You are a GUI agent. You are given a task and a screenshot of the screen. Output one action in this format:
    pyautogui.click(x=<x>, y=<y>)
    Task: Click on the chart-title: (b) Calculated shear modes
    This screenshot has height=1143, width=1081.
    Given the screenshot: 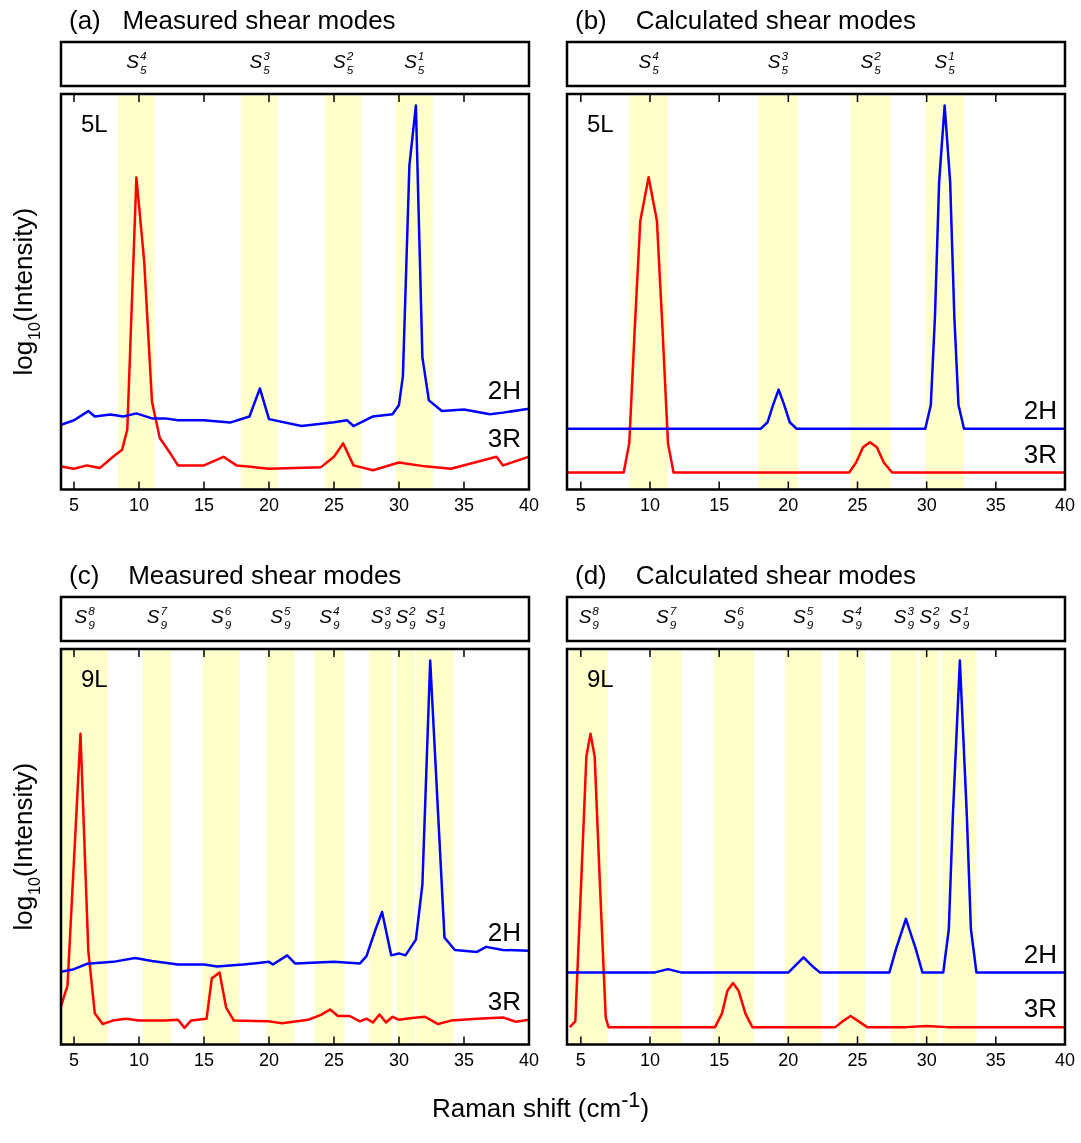 What is the action you would take?
    pyautogui.click(x=746, y=20)
    